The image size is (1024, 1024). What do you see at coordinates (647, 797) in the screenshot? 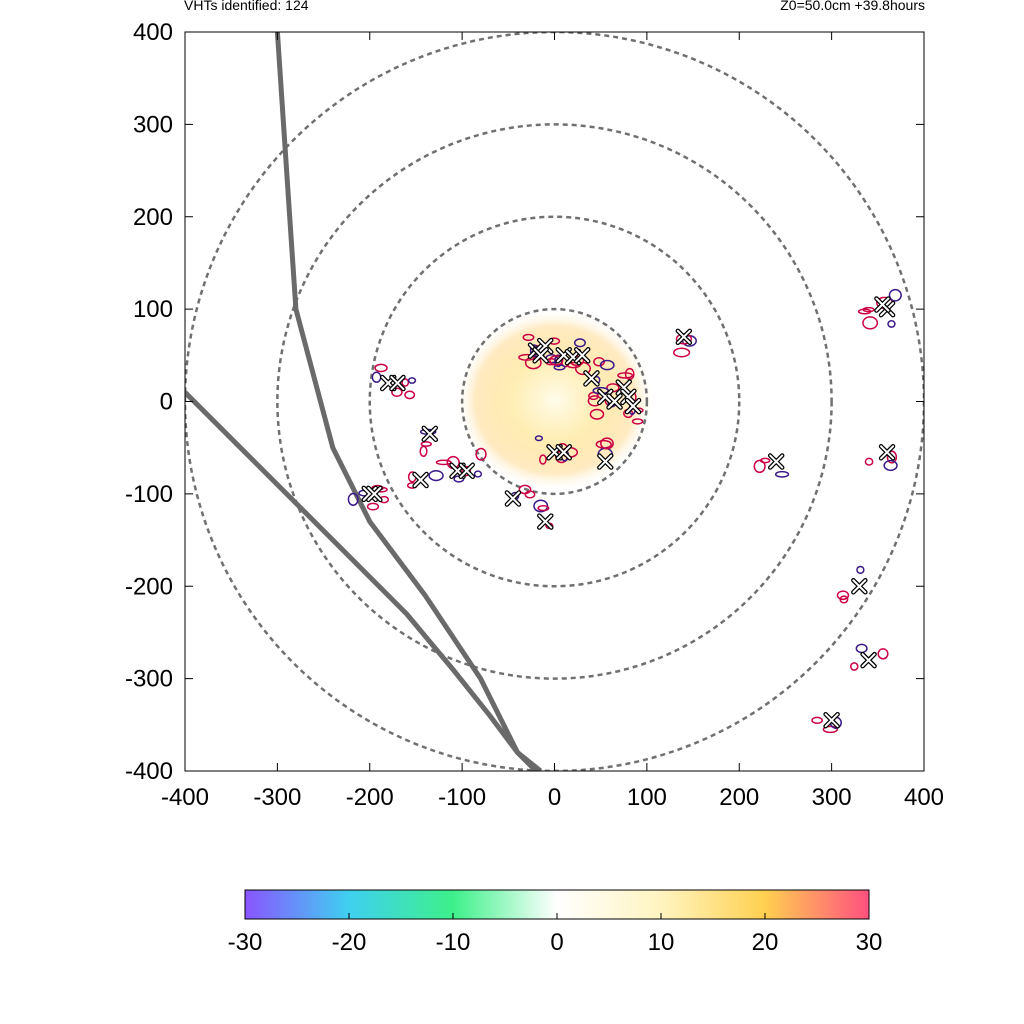
I see `x-tick-label: 100` at bounding box center [647, 797].